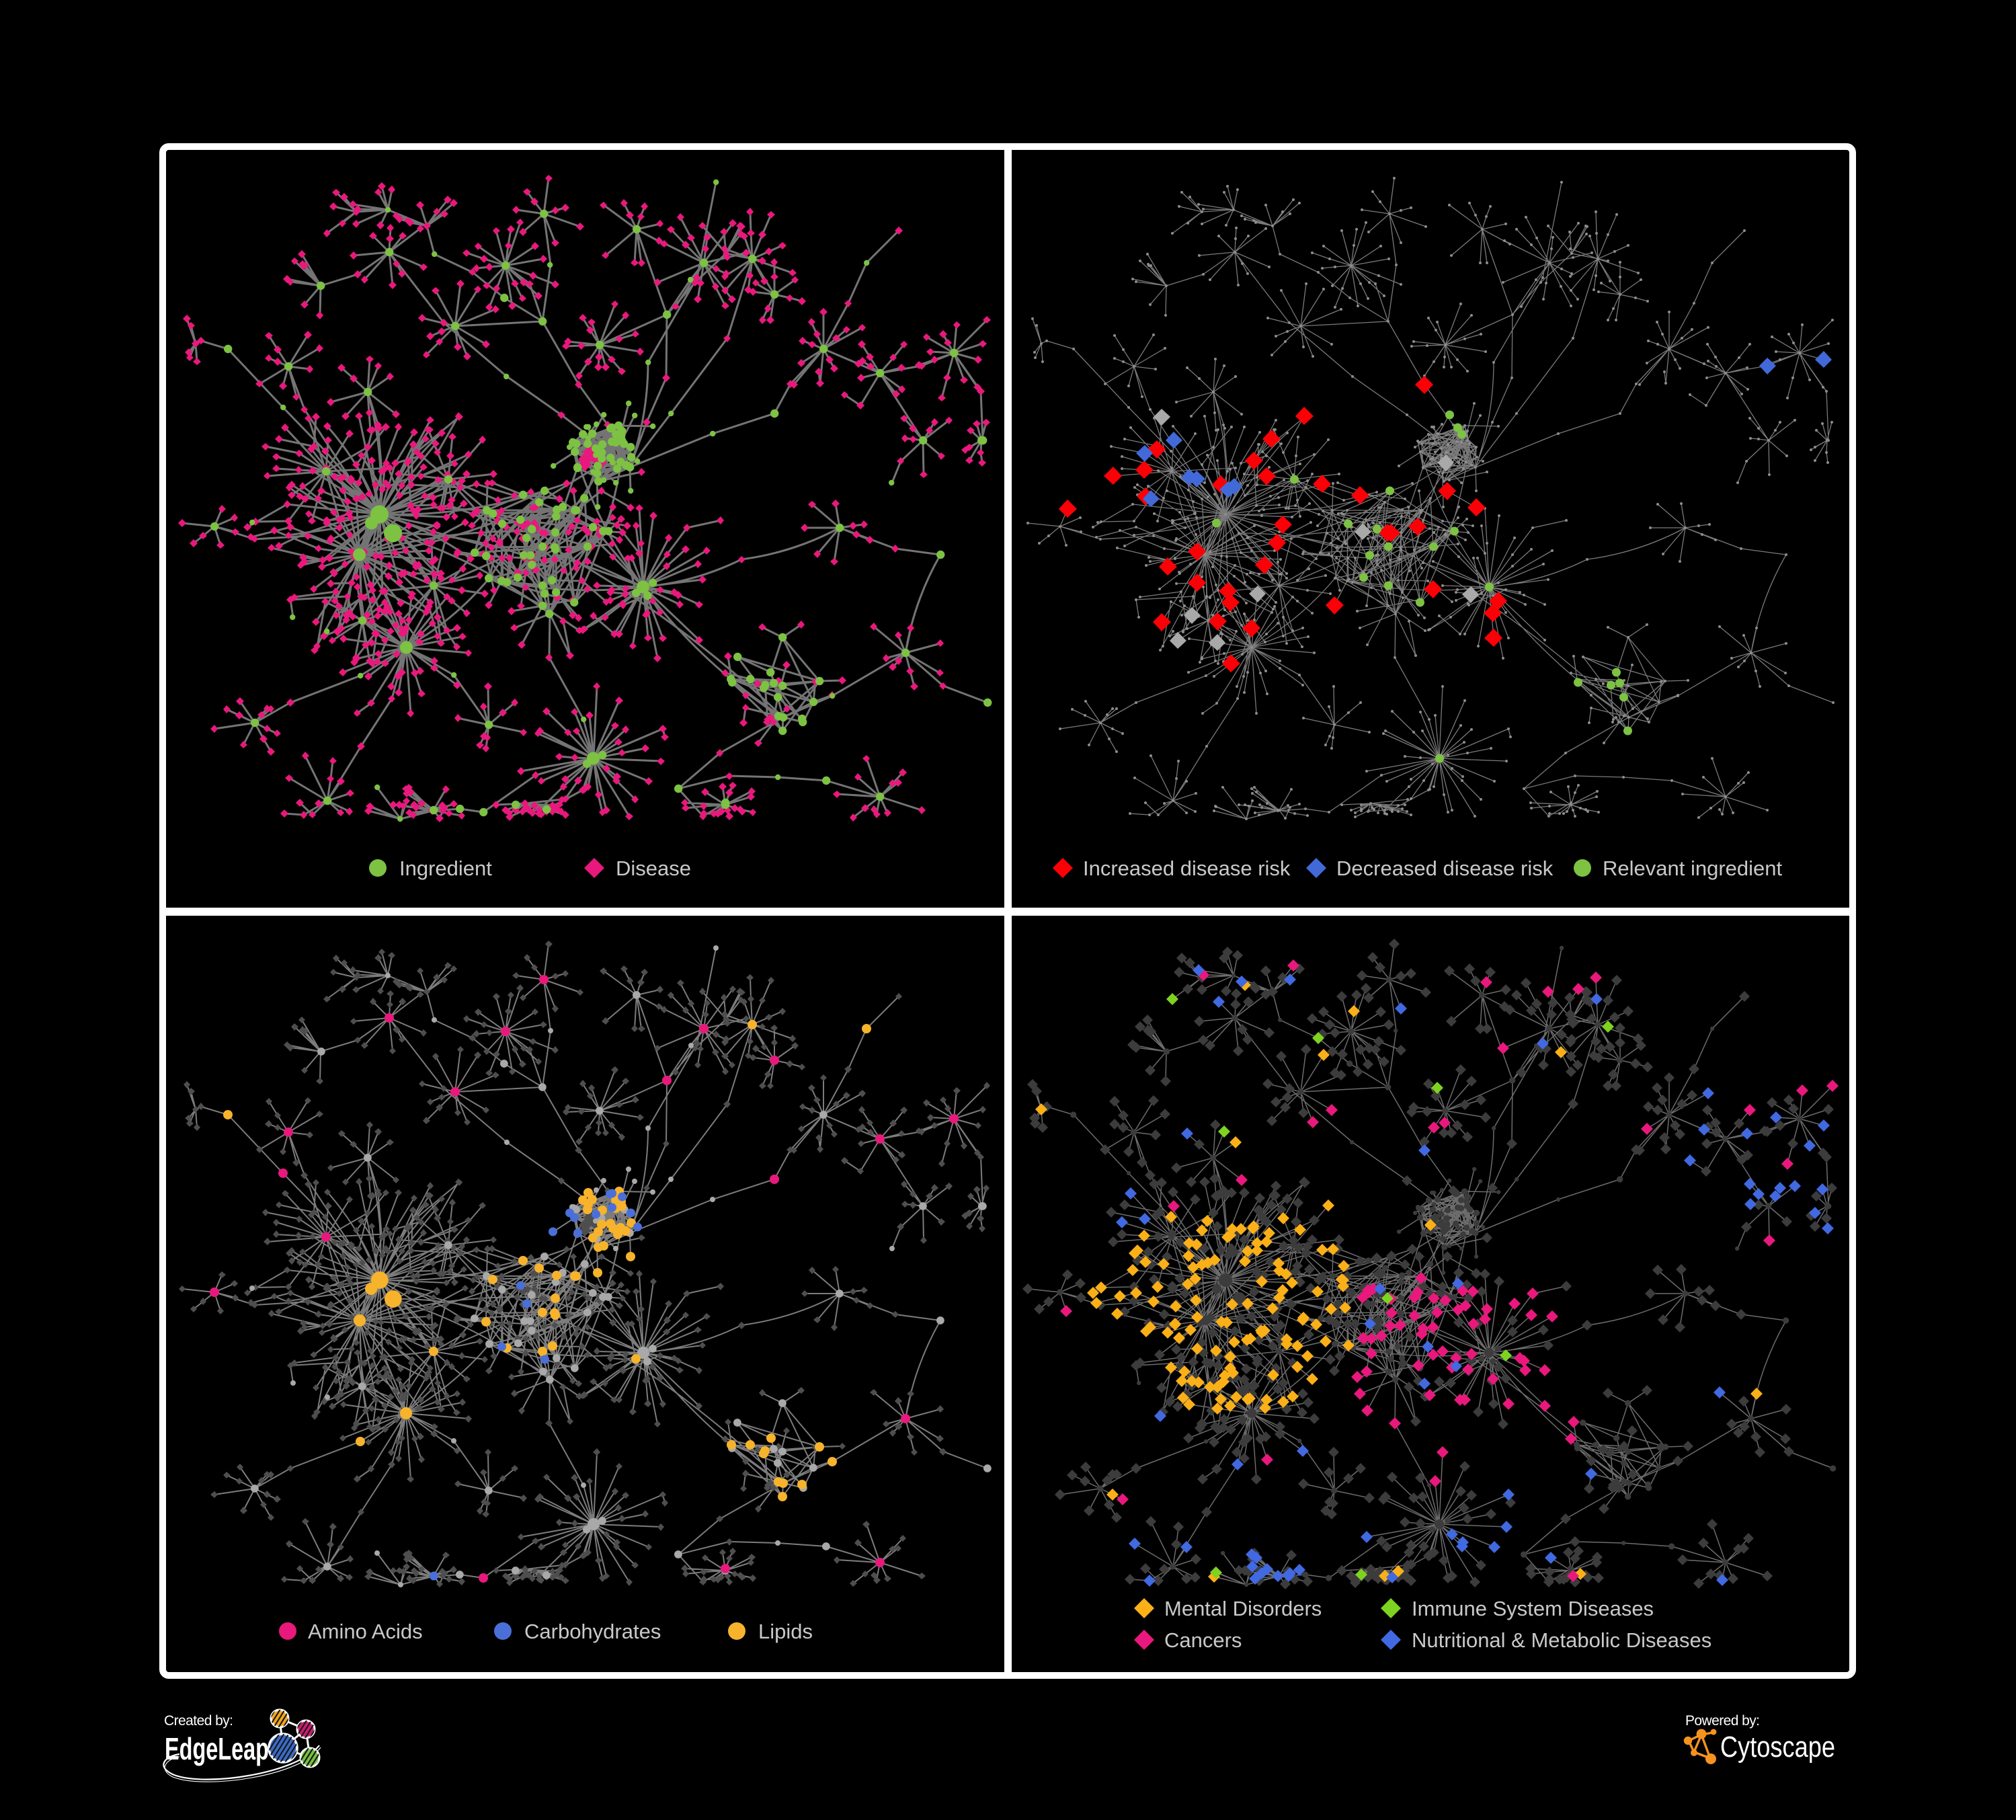 The width and height of the screenshot is (2016, 1820). I want to click on svg-text: Increased disease risk, so click(1187, 868).